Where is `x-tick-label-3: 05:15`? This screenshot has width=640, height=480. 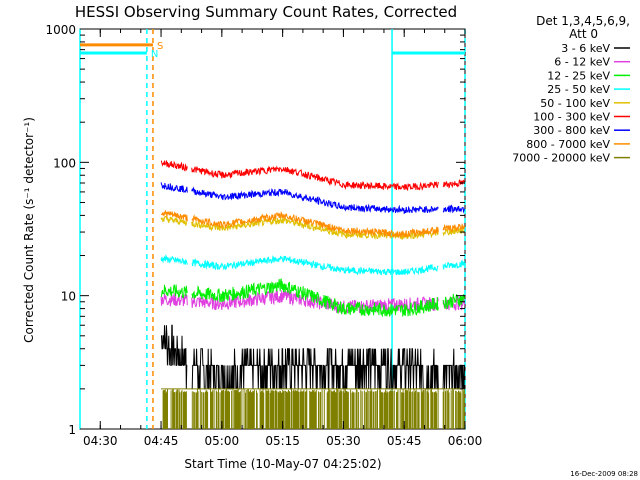 x-tick-label-3: 05:15 is located at coordinates (282, 441).